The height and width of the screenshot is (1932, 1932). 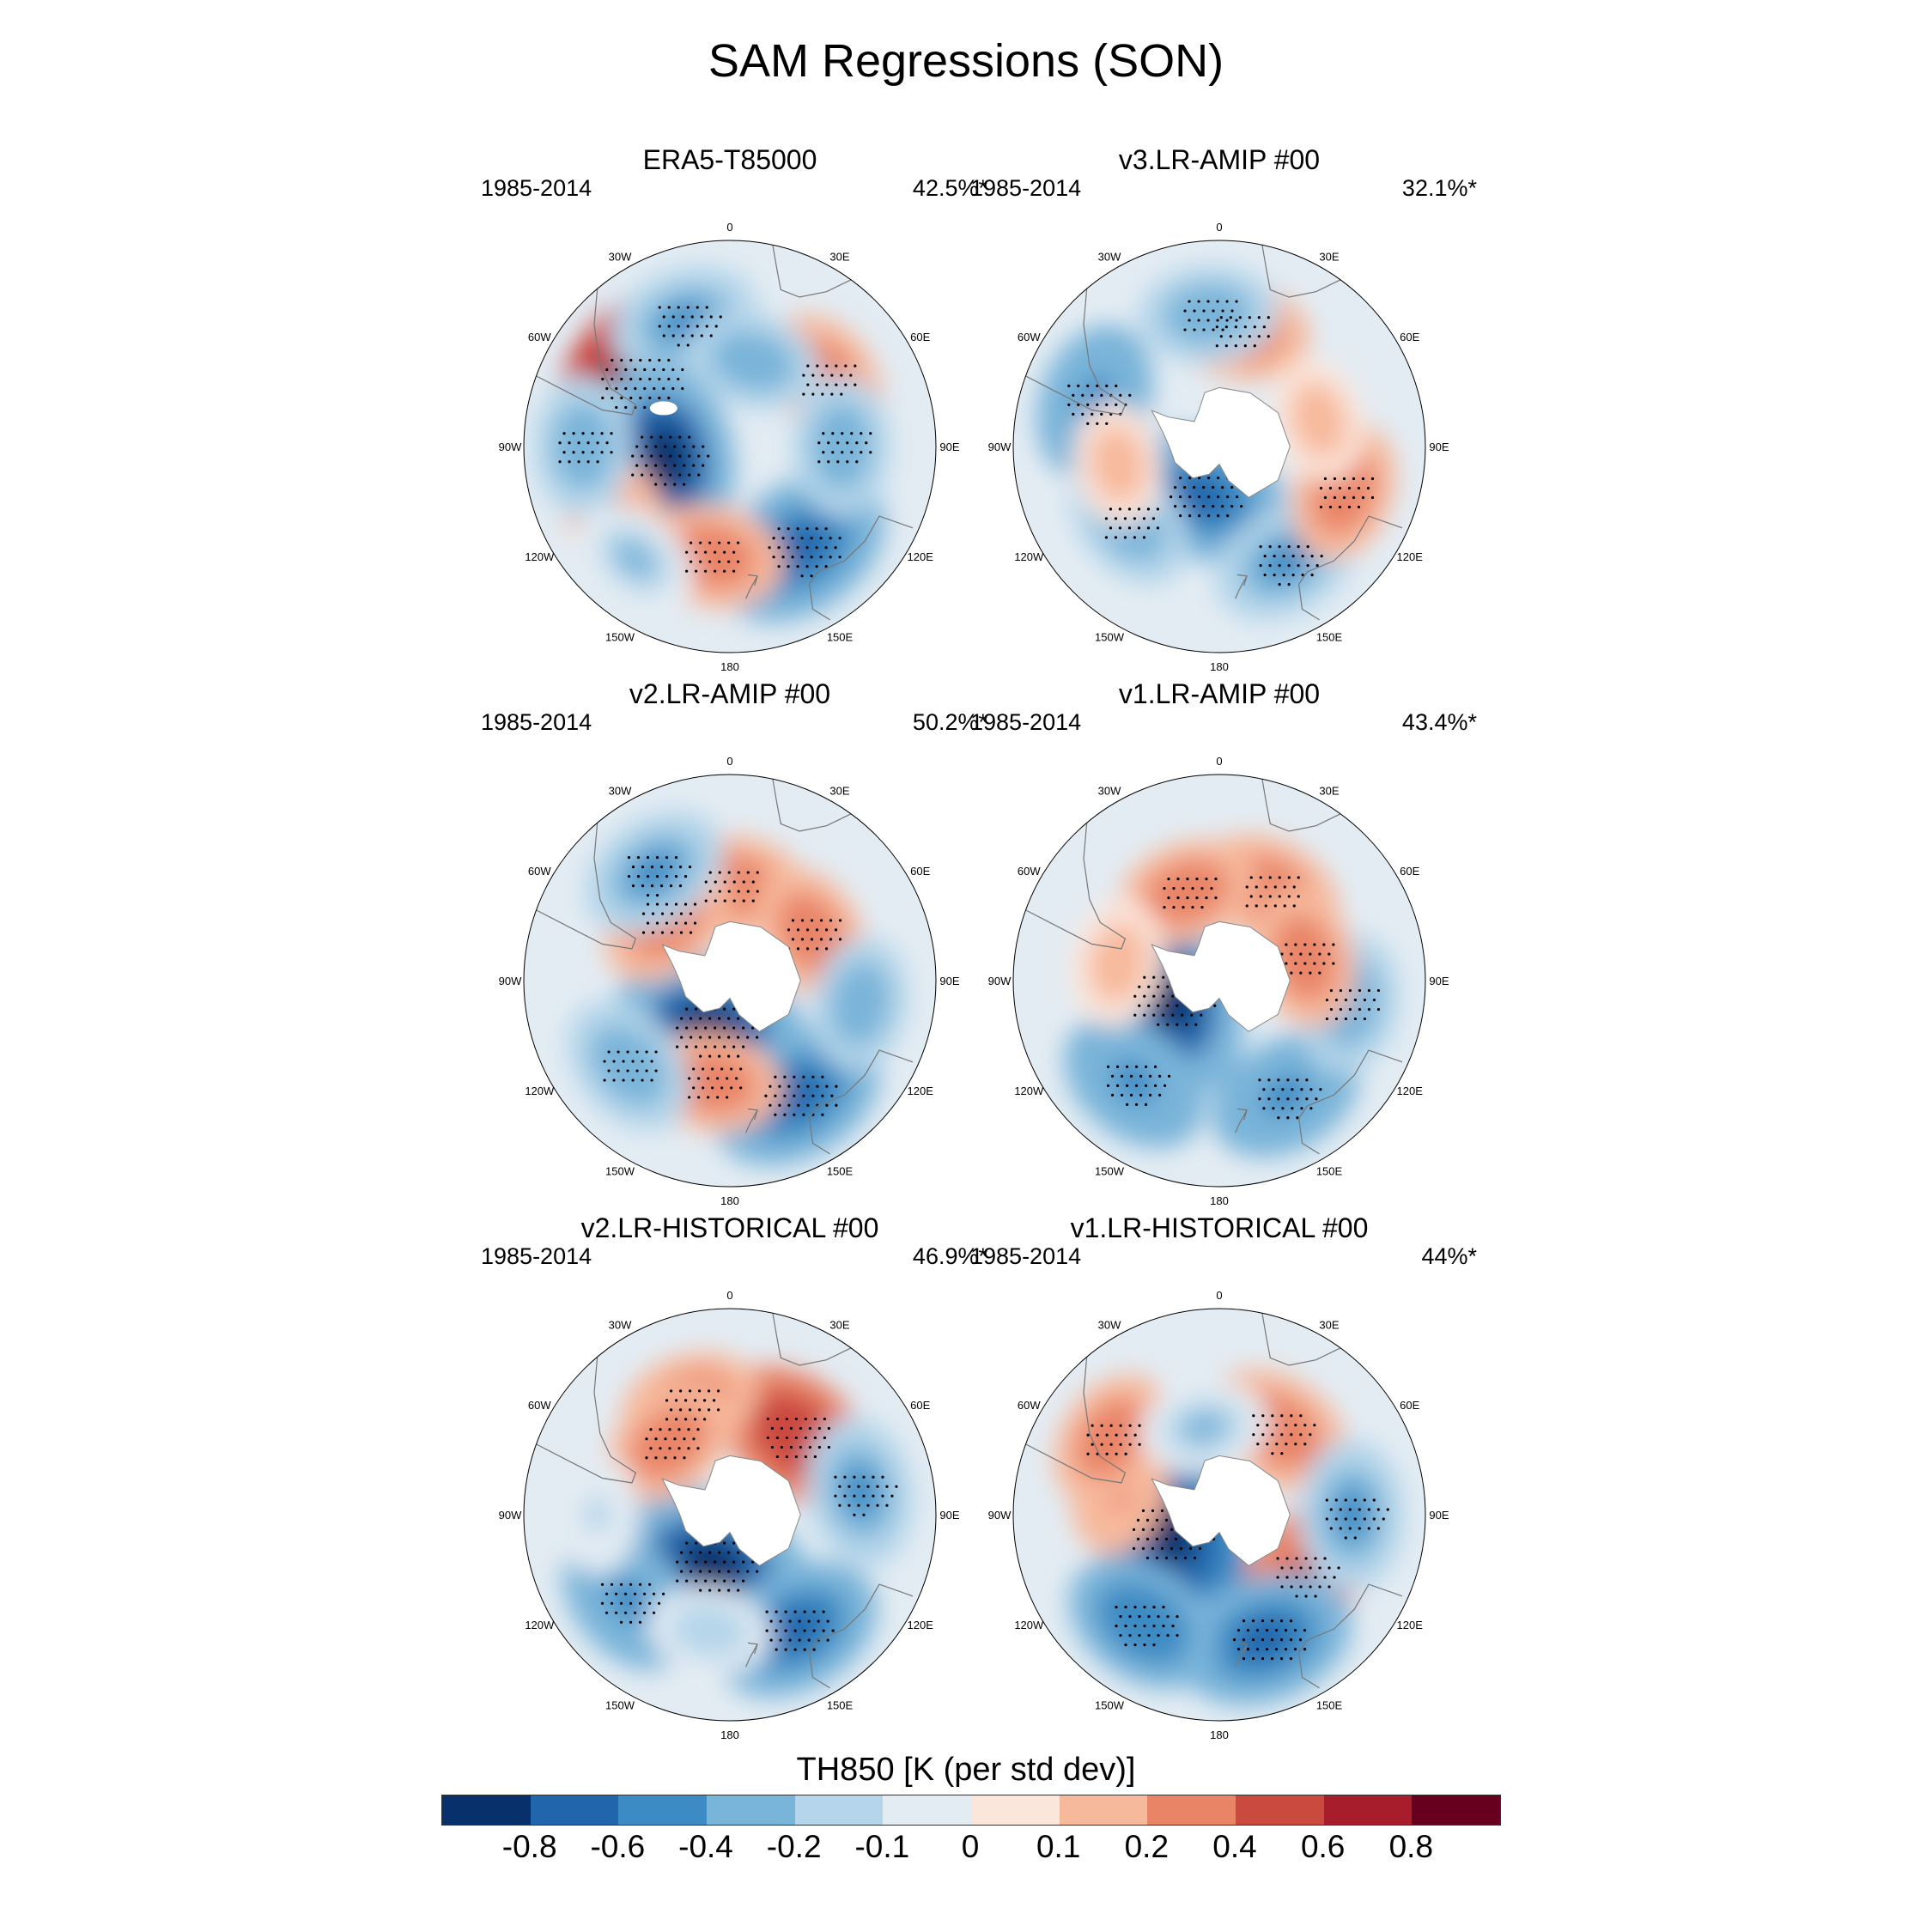 I want to click on panel-period: 1985-2014, so click(x=536, y=188).